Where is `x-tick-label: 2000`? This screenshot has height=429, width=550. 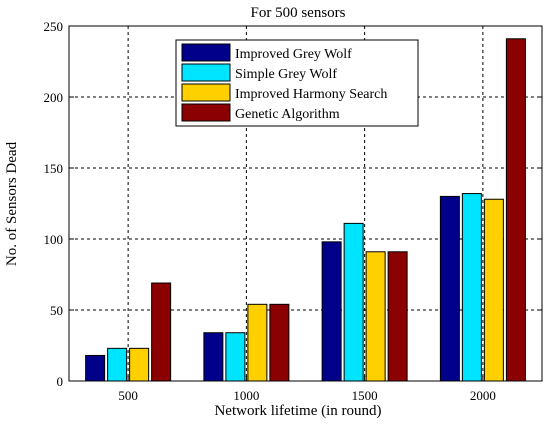
x-tick-label: 2000 is located at coordinates (483, 395).